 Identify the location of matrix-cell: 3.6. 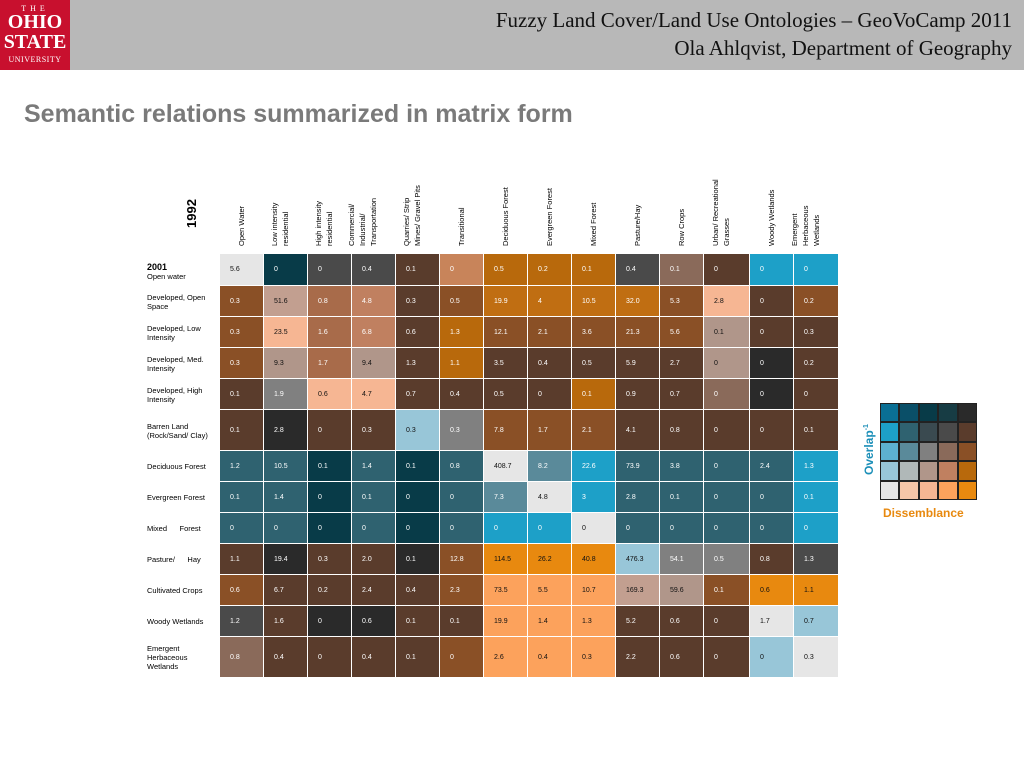
(594, 332).